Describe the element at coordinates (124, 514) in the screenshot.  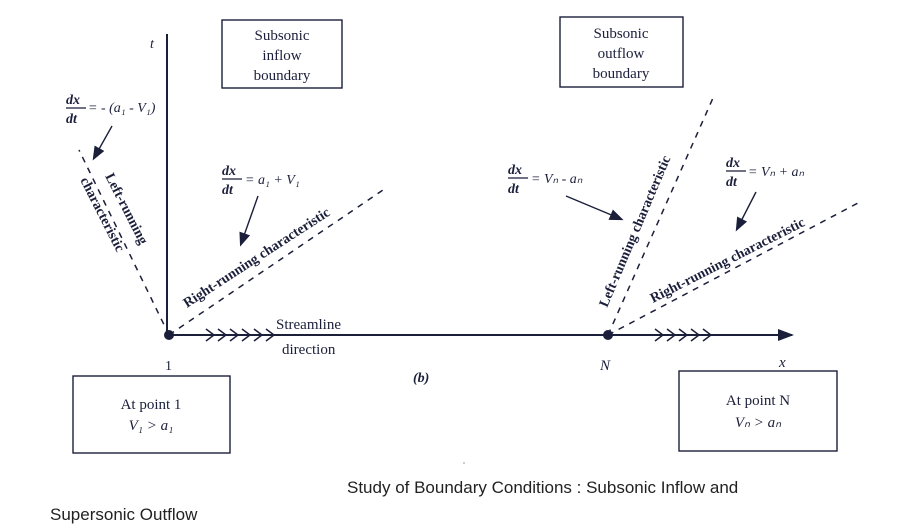
I see `caption-line-2: Supersonic Outflow` at that location.